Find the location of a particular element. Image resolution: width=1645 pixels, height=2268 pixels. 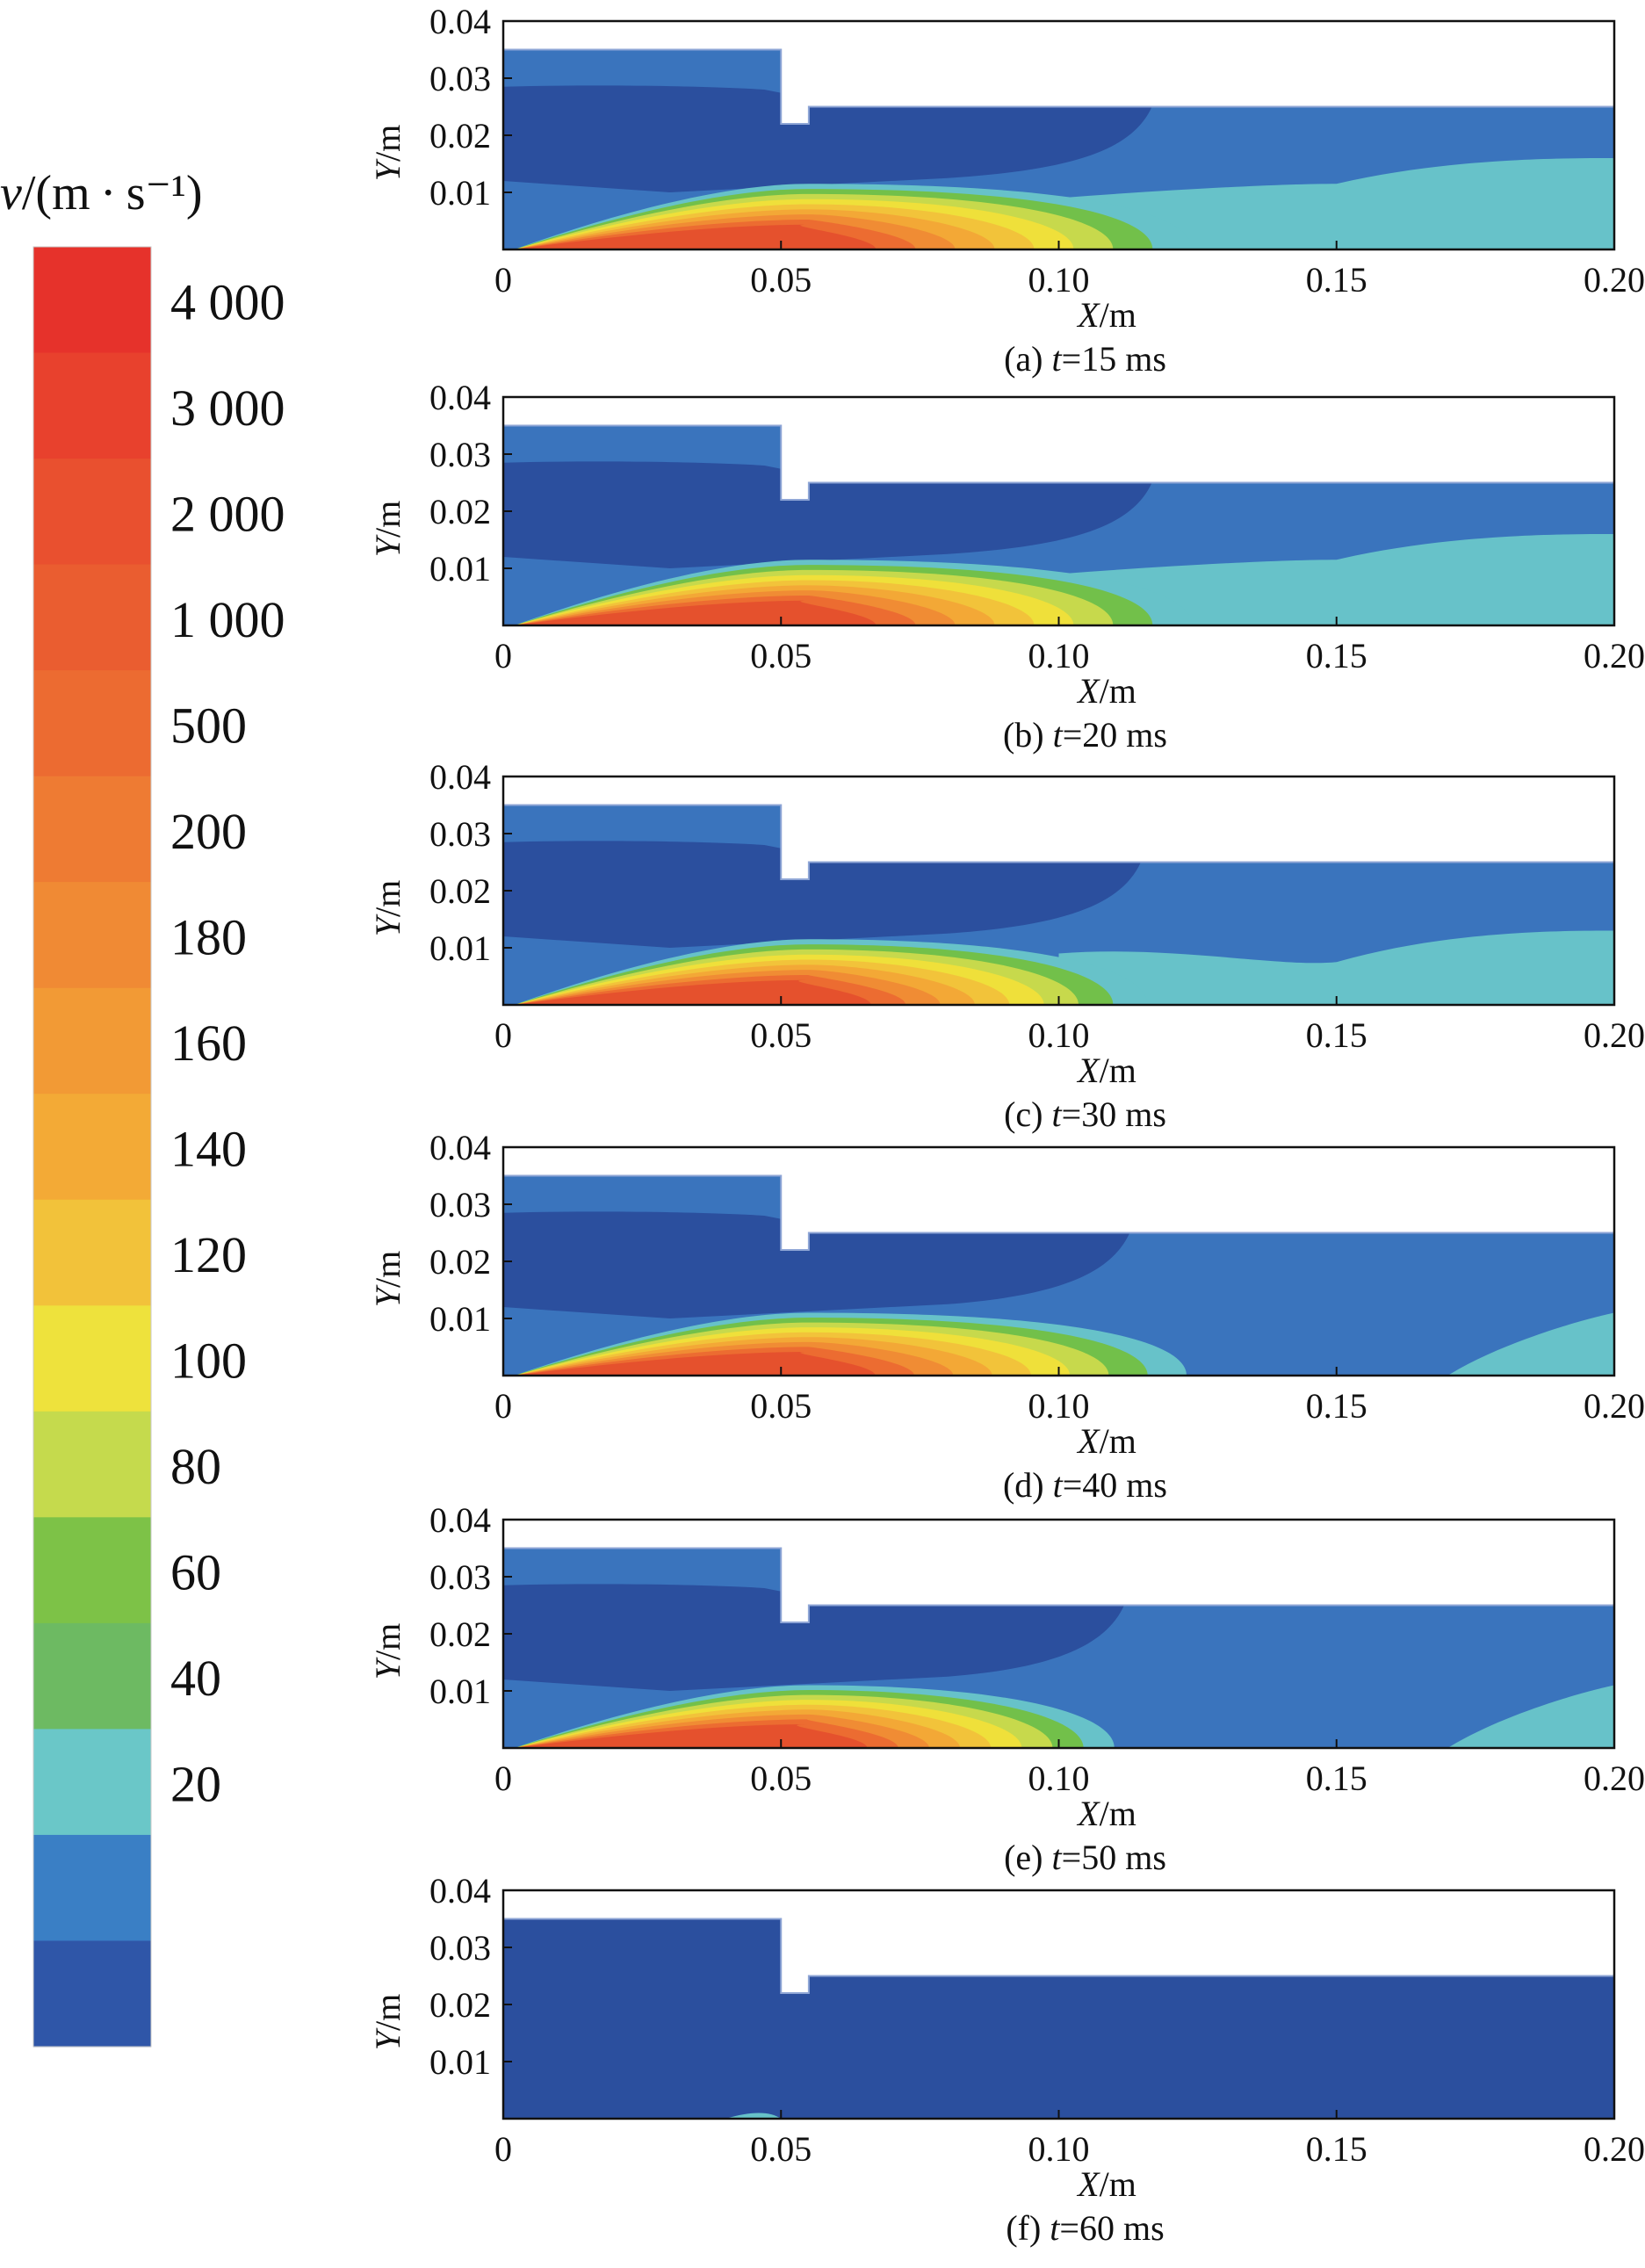

panel-caption: (d) t=40 ms is located at coordinates (1085, 1485).